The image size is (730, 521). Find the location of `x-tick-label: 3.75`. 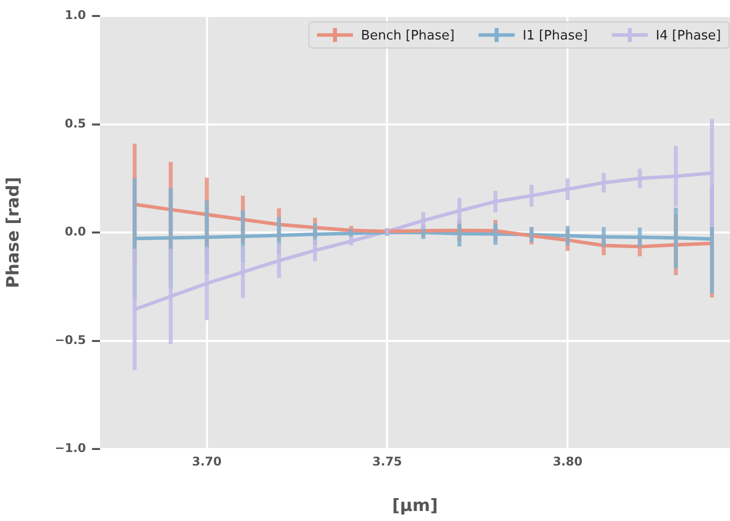

x-tick-label: 3.75 is located at coordinates (387, 461).